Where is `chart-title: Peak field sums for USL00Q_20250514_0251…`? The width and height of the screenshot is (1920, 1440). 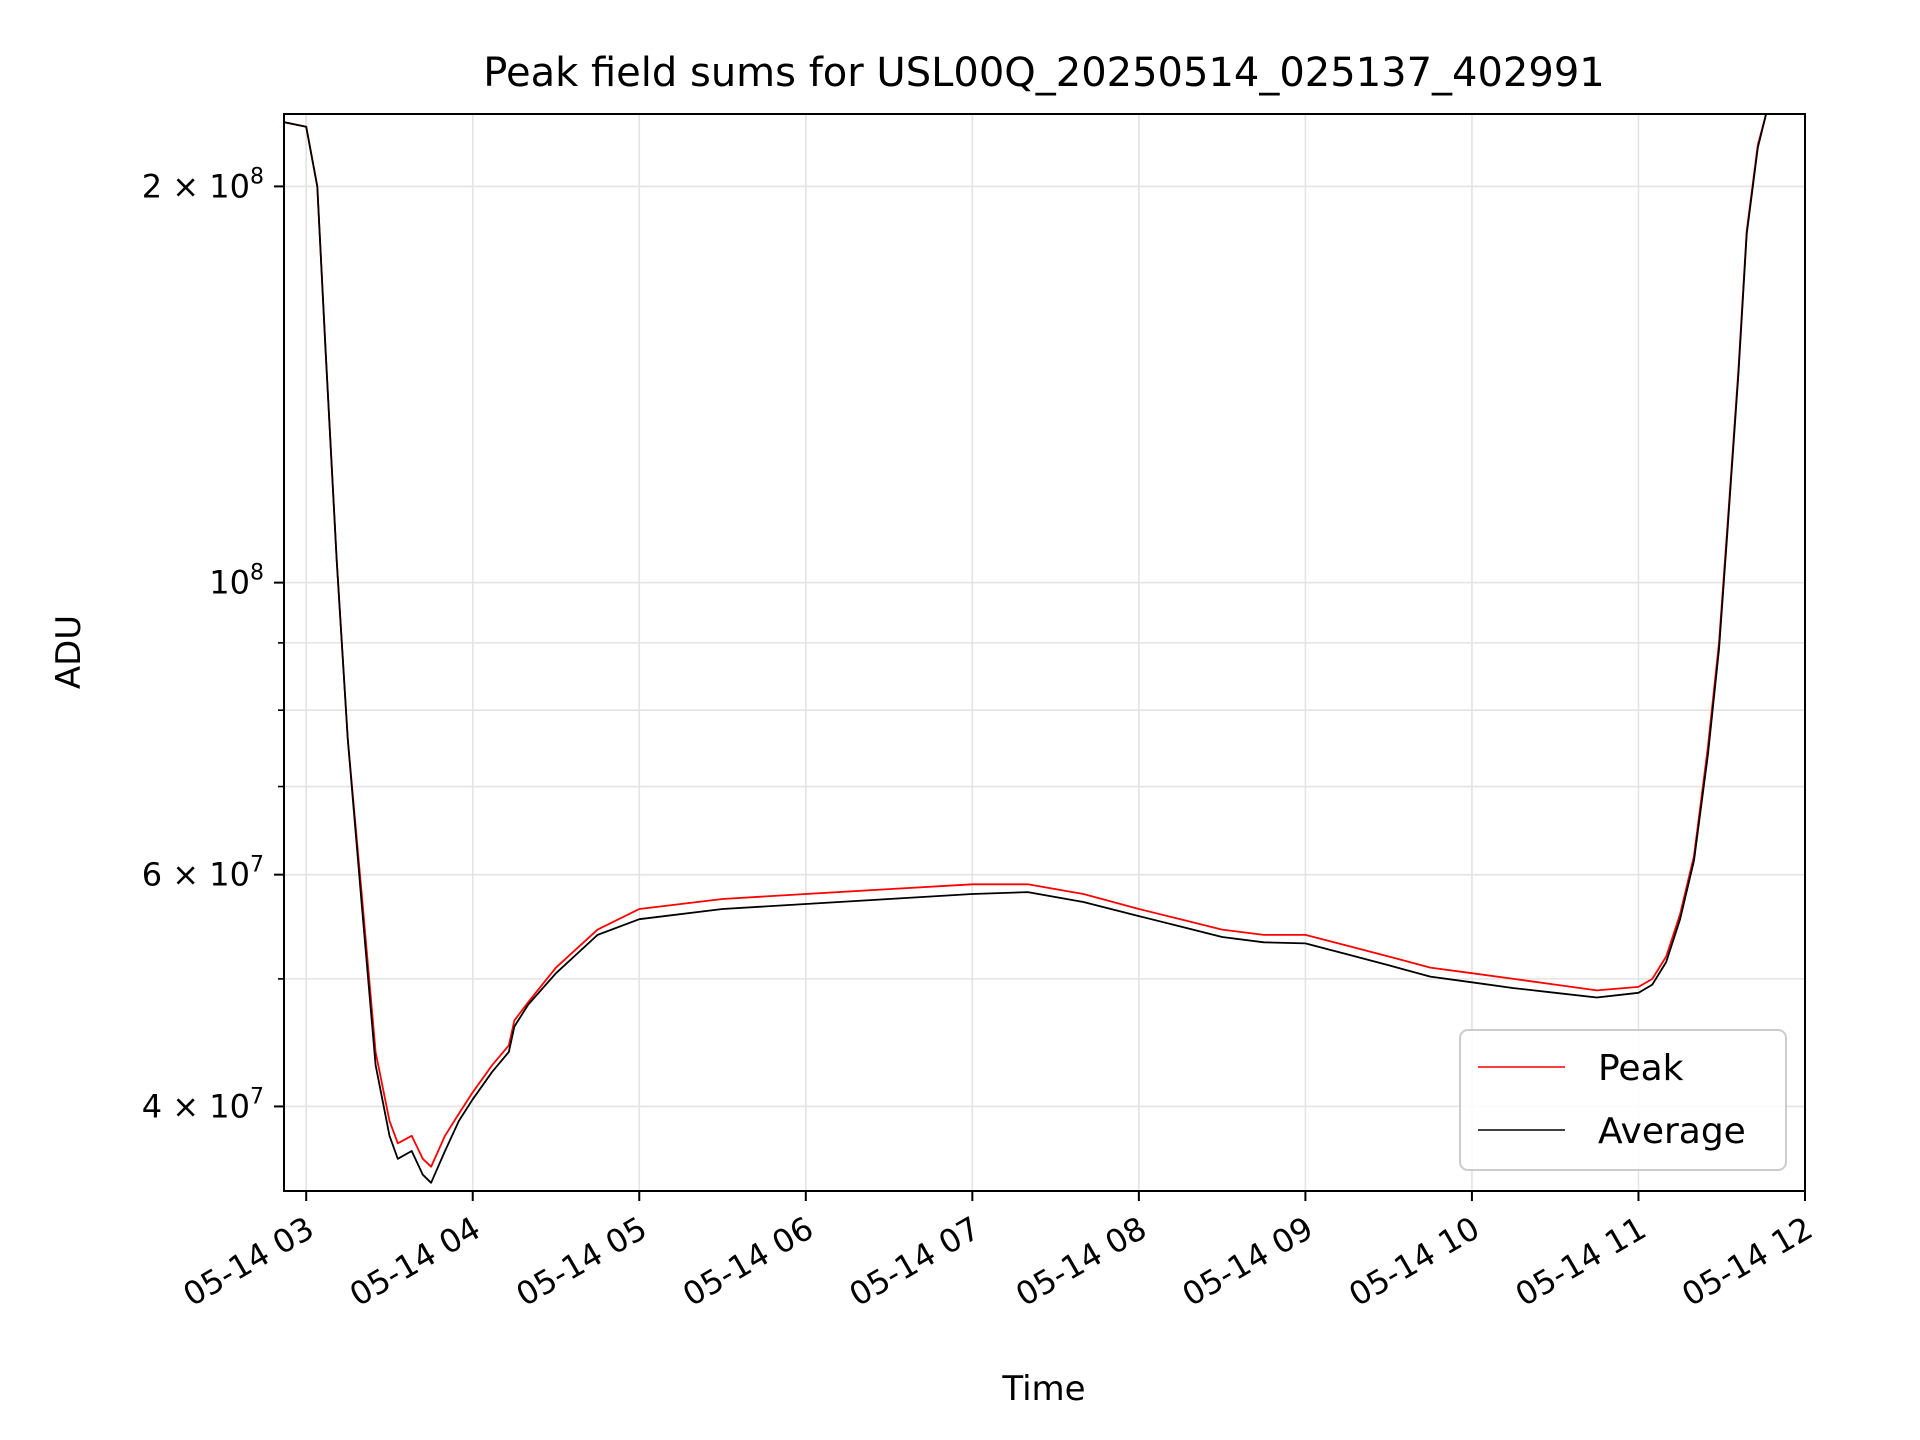
chart-title: Peak field sums for USL00Q_20250514_0251… is located at coordinates (1043, 73).